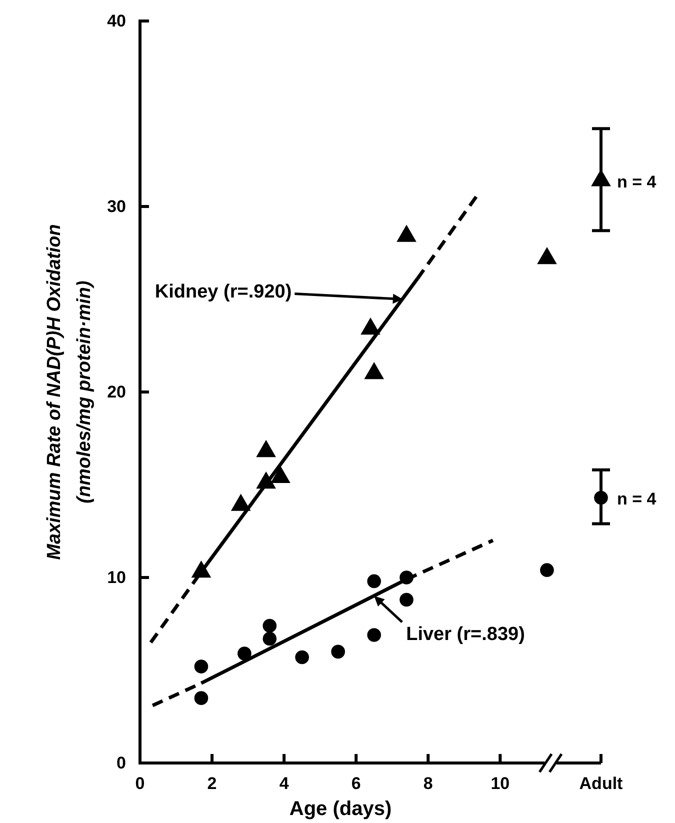 The width and height of the screenshot is (675, 823). What do you see at coordinates (465, 635) in the screenshot?
I see `annotation: Liver (r=.839)` at bounding box center [465, 635].